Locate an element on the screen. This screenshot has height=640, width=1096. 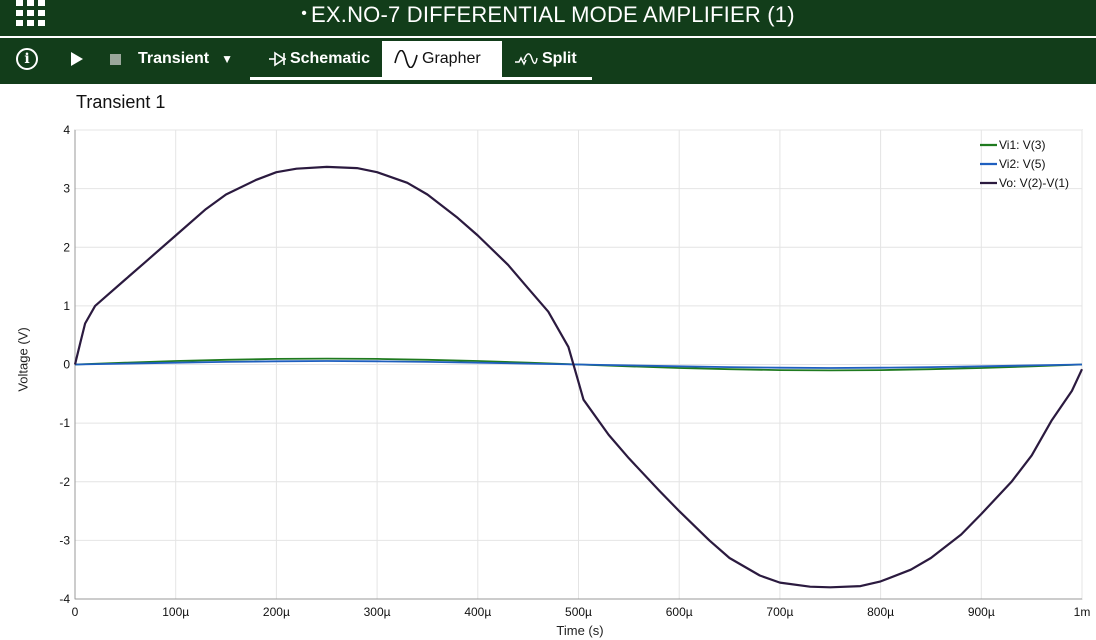
y-tick-label: -3 is located at coordinates (64, 540).